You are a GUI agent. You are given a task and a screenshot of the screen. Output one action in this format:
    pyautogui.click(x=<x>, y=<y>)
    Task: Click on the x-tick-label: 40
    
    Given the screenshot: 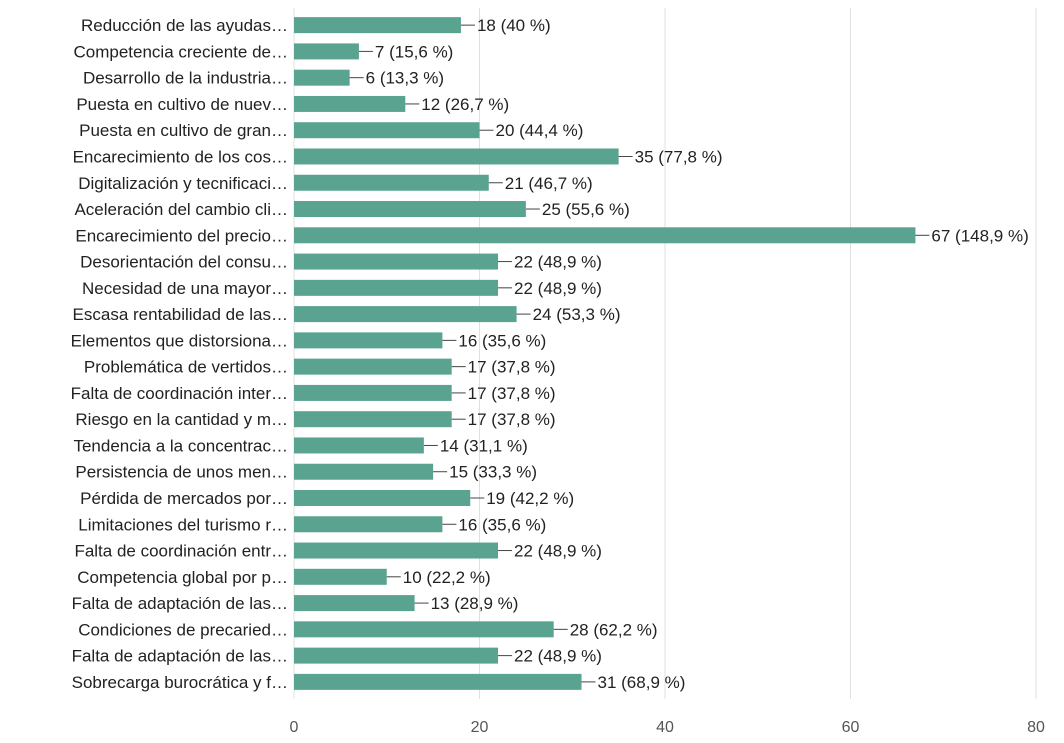 What is the action you would take?
    pyautogui.click(x=665, y=727)
    